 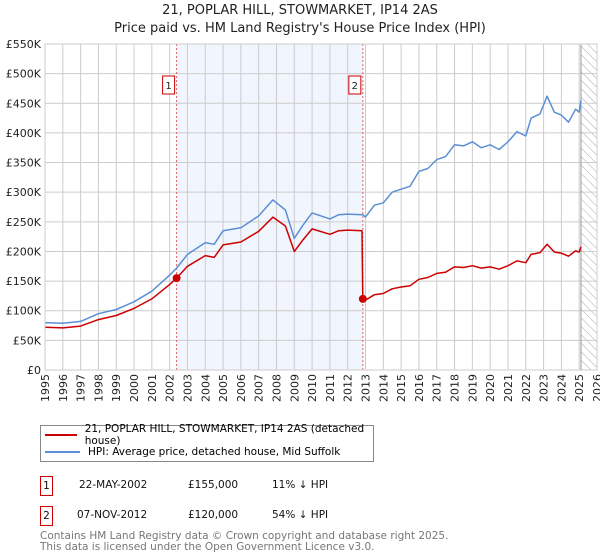 I want to click on x-tick-label: 2018, so click(x=455, y=388).